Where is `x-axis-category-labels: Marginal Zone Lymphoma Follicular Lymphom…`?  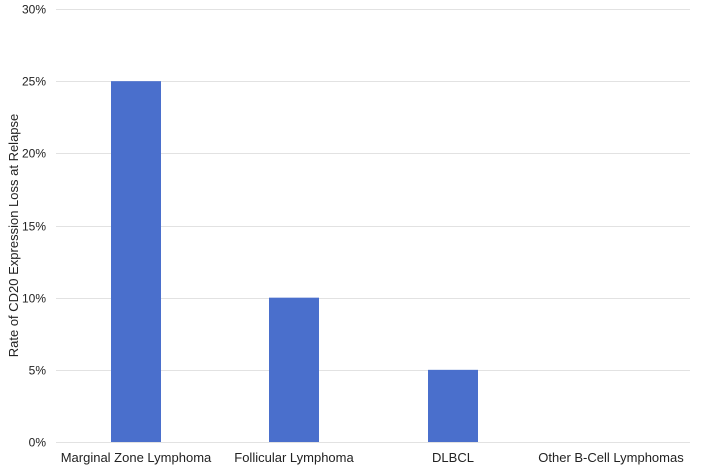
x-axis-category-labels: Marginal Zone Lymphoma Follicular Lymphom… is located at coordinates (372, 457).